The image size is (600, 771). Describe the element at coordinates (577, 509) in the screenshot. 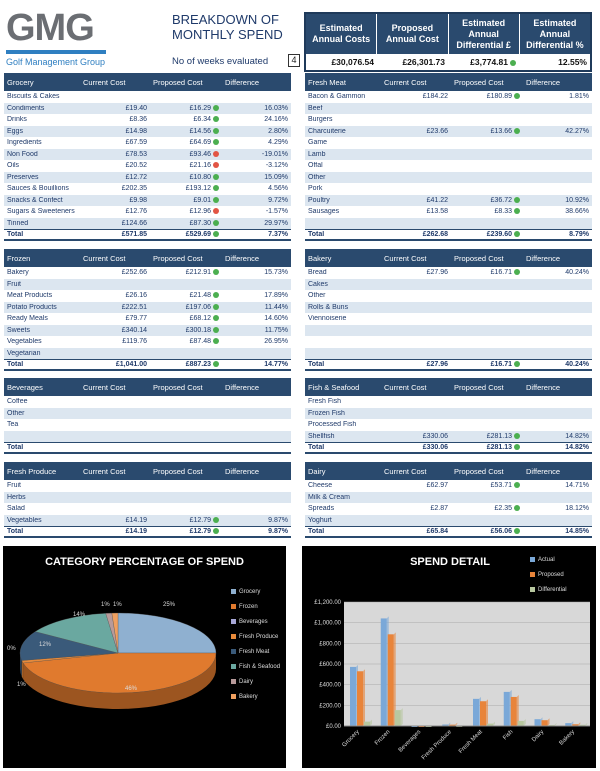

I see `difference: 18.12%` at that location.